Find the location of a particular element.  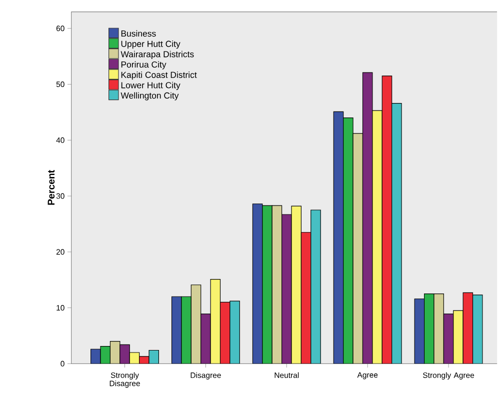

legend-label: Kapiti Coast District is located at coordinates (159, 76).